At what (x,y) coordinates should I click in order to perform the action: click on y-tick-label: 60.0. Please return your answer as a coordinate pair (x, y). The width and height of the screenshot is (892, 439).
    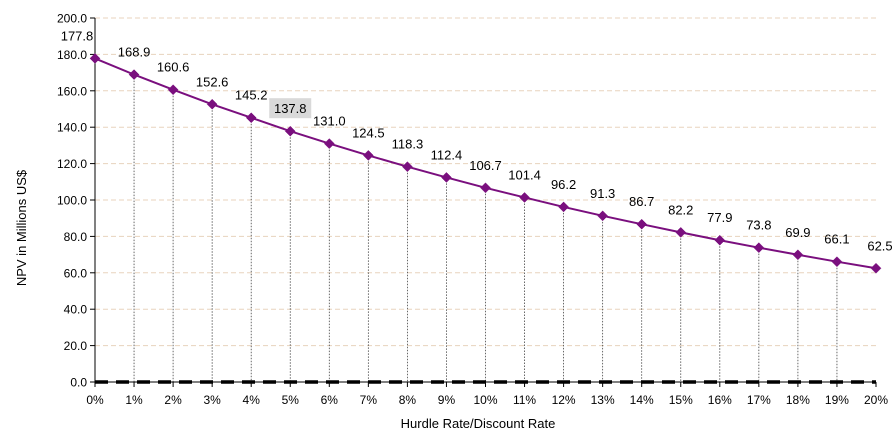
    Looking at the image, I should click on (76, 273).